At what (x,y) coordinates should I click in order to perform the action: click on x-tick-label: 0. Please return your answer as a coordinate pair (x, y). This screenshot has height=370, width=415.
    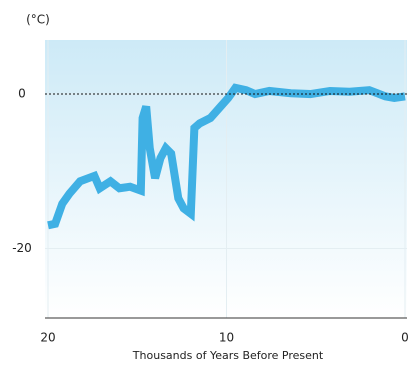
    Looking at the image, I should click on (405, 338).